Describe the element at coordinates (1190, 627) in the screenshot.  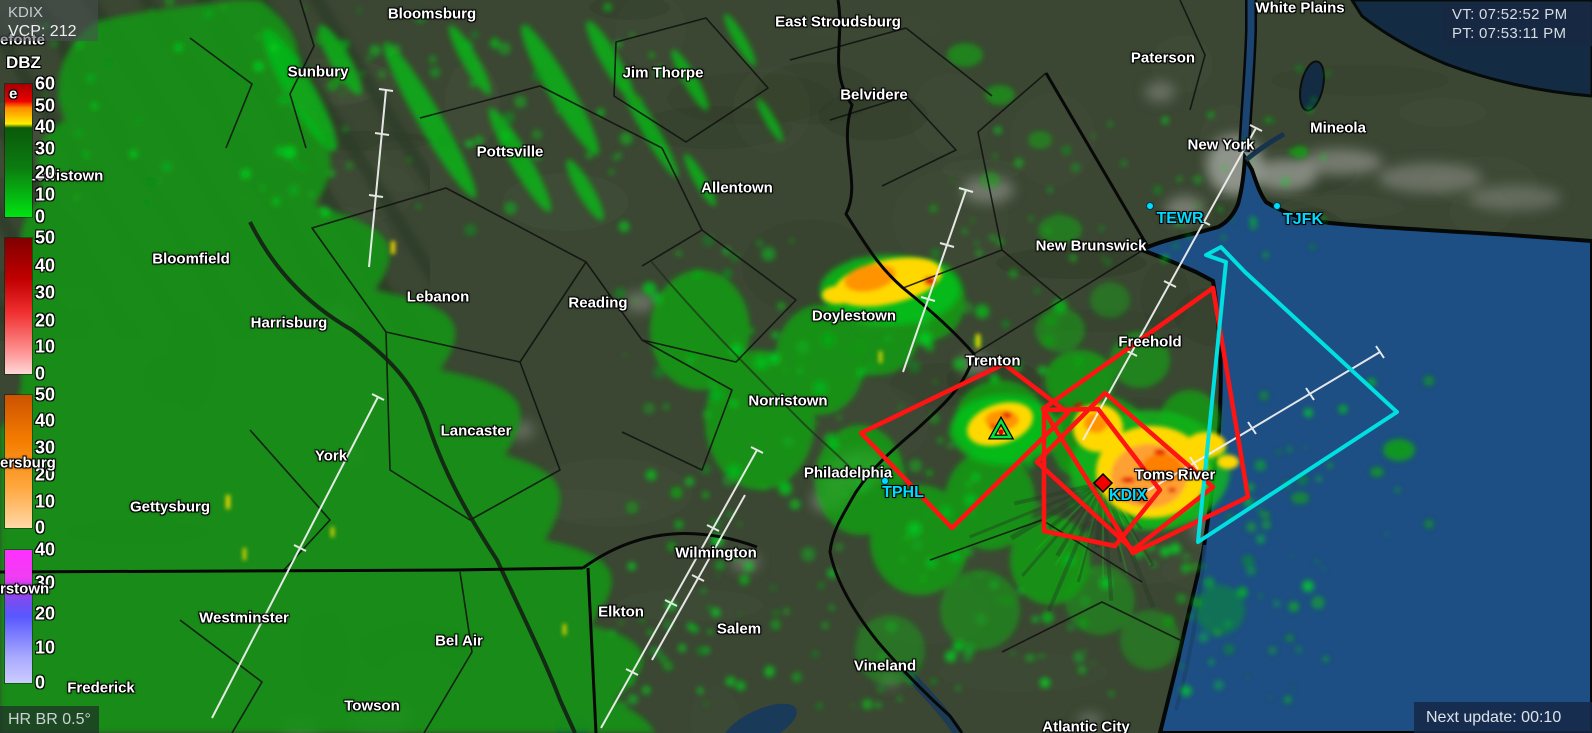
I see `barnegat-bay` at that location.